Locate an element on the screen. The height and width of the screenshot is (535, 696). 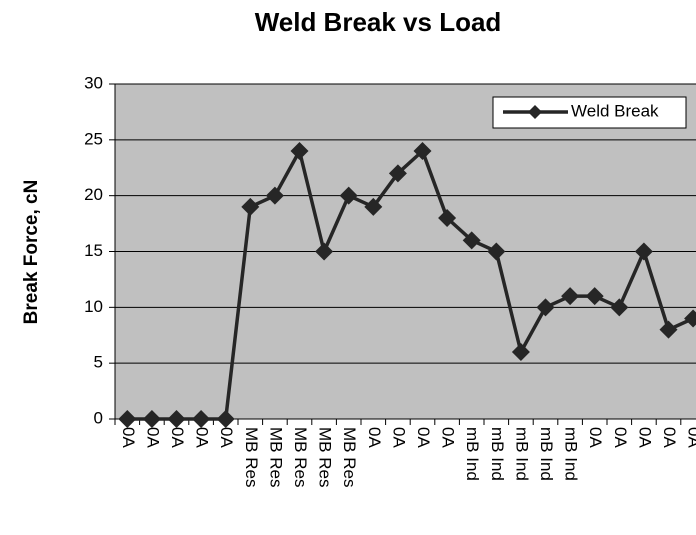
y-tick-label: 5 is located at coordinates (98, 362).